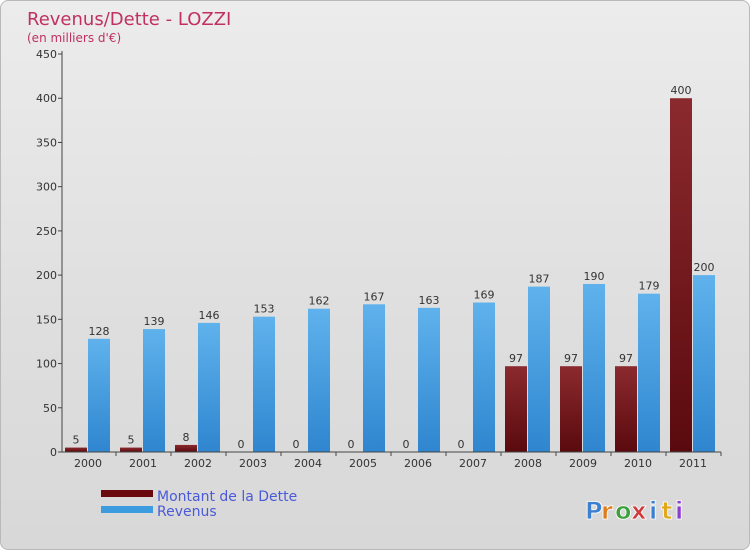  What do you see at coordinates (127, 493) in the screenshot?
I see `legend-swatch-debt` at bounding box center [127, 493].